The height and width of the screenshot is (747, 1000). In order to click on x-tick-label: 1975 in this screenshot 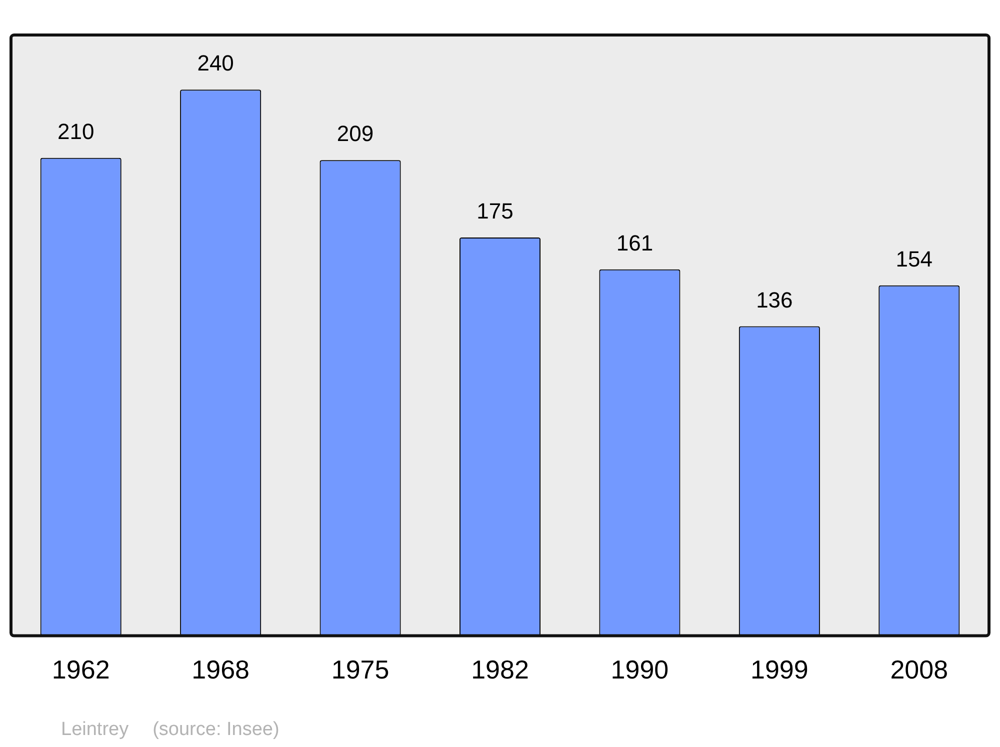, I will do `click(360, 669)`.